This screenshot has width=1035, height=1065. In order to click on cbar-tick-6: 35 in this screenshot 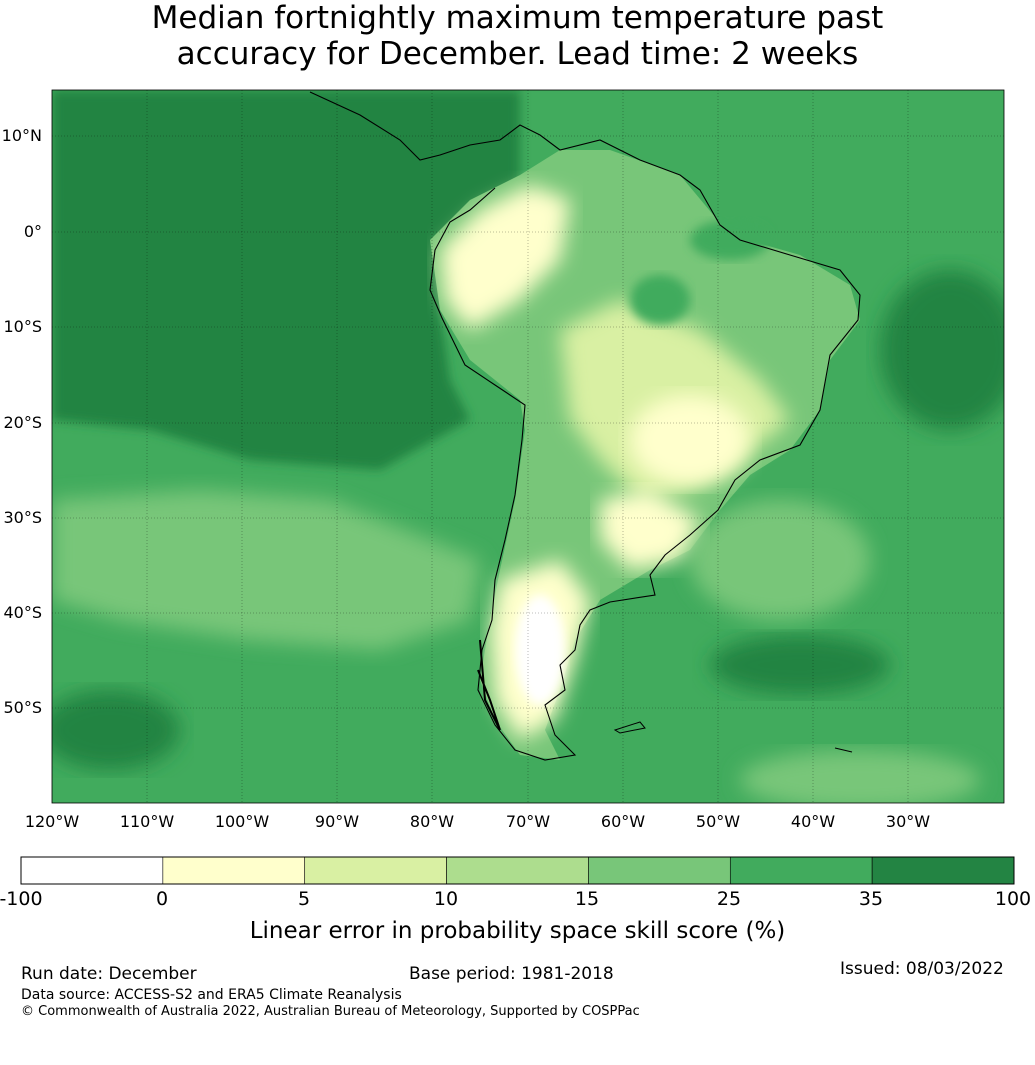, I will do `click(871, 899)`.